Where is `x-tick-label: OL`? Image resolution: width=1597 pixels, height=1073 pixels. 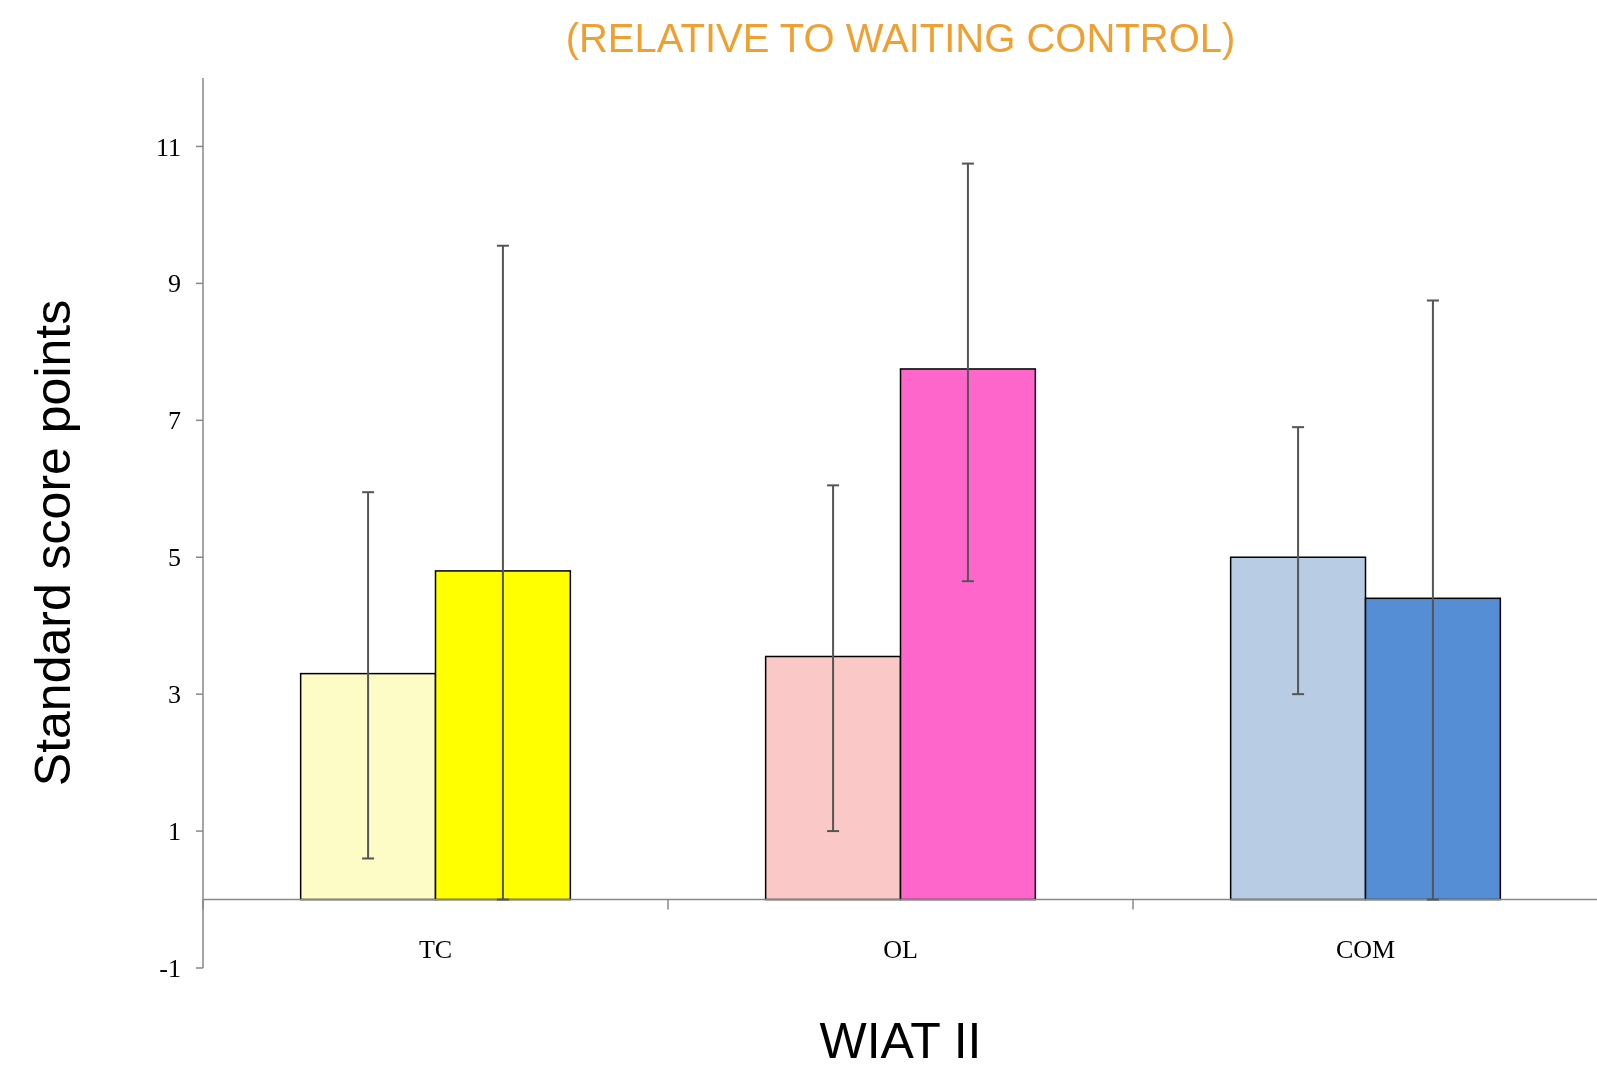 x-tick-label: OL is located at coordinates (900, 949).